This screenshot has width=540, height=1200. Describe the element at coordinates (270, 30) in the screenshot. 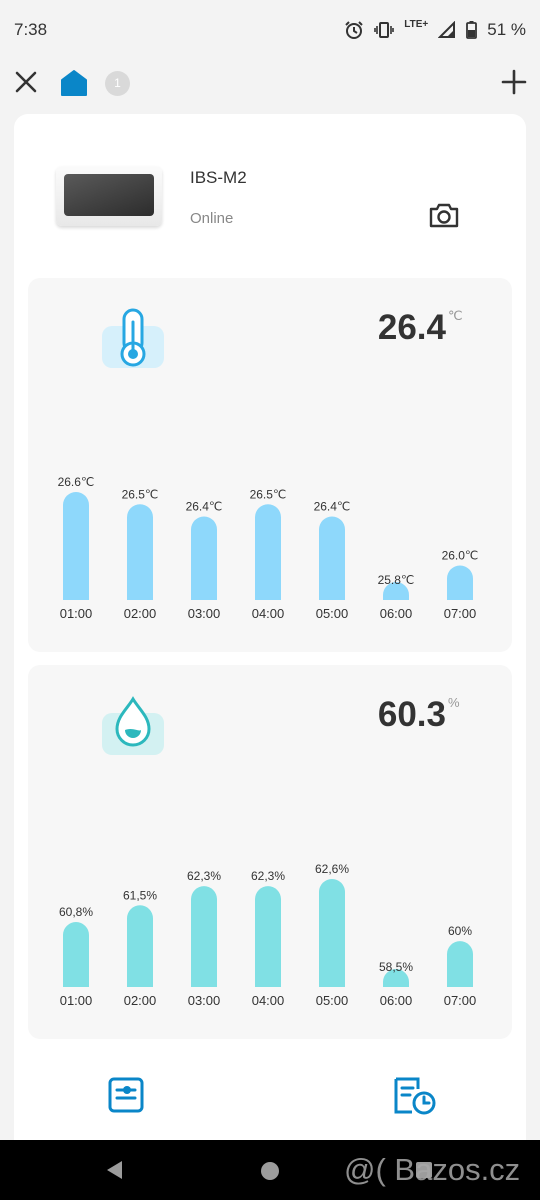

I see `status-bar: 7:38 LTE+ 51 %` at that location.